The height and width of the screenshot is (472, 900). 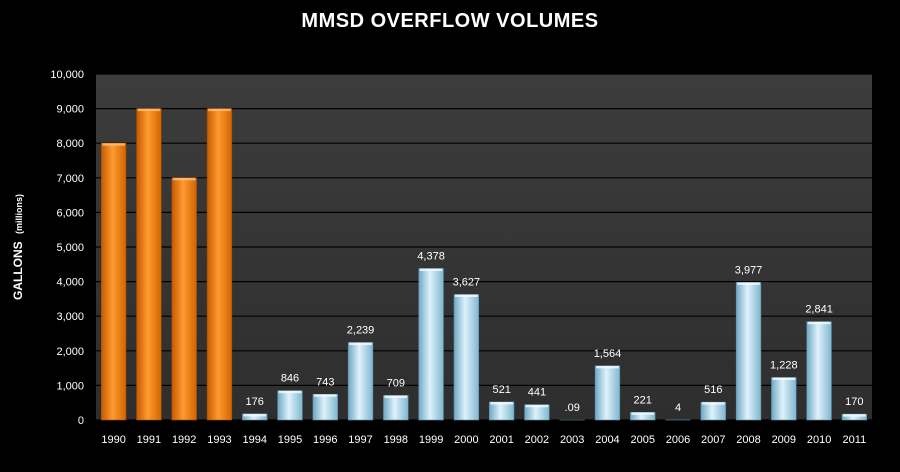 I want to click on chart-title: MMSD OVERFLOW VOLUMES, so click(x=450, y=21).